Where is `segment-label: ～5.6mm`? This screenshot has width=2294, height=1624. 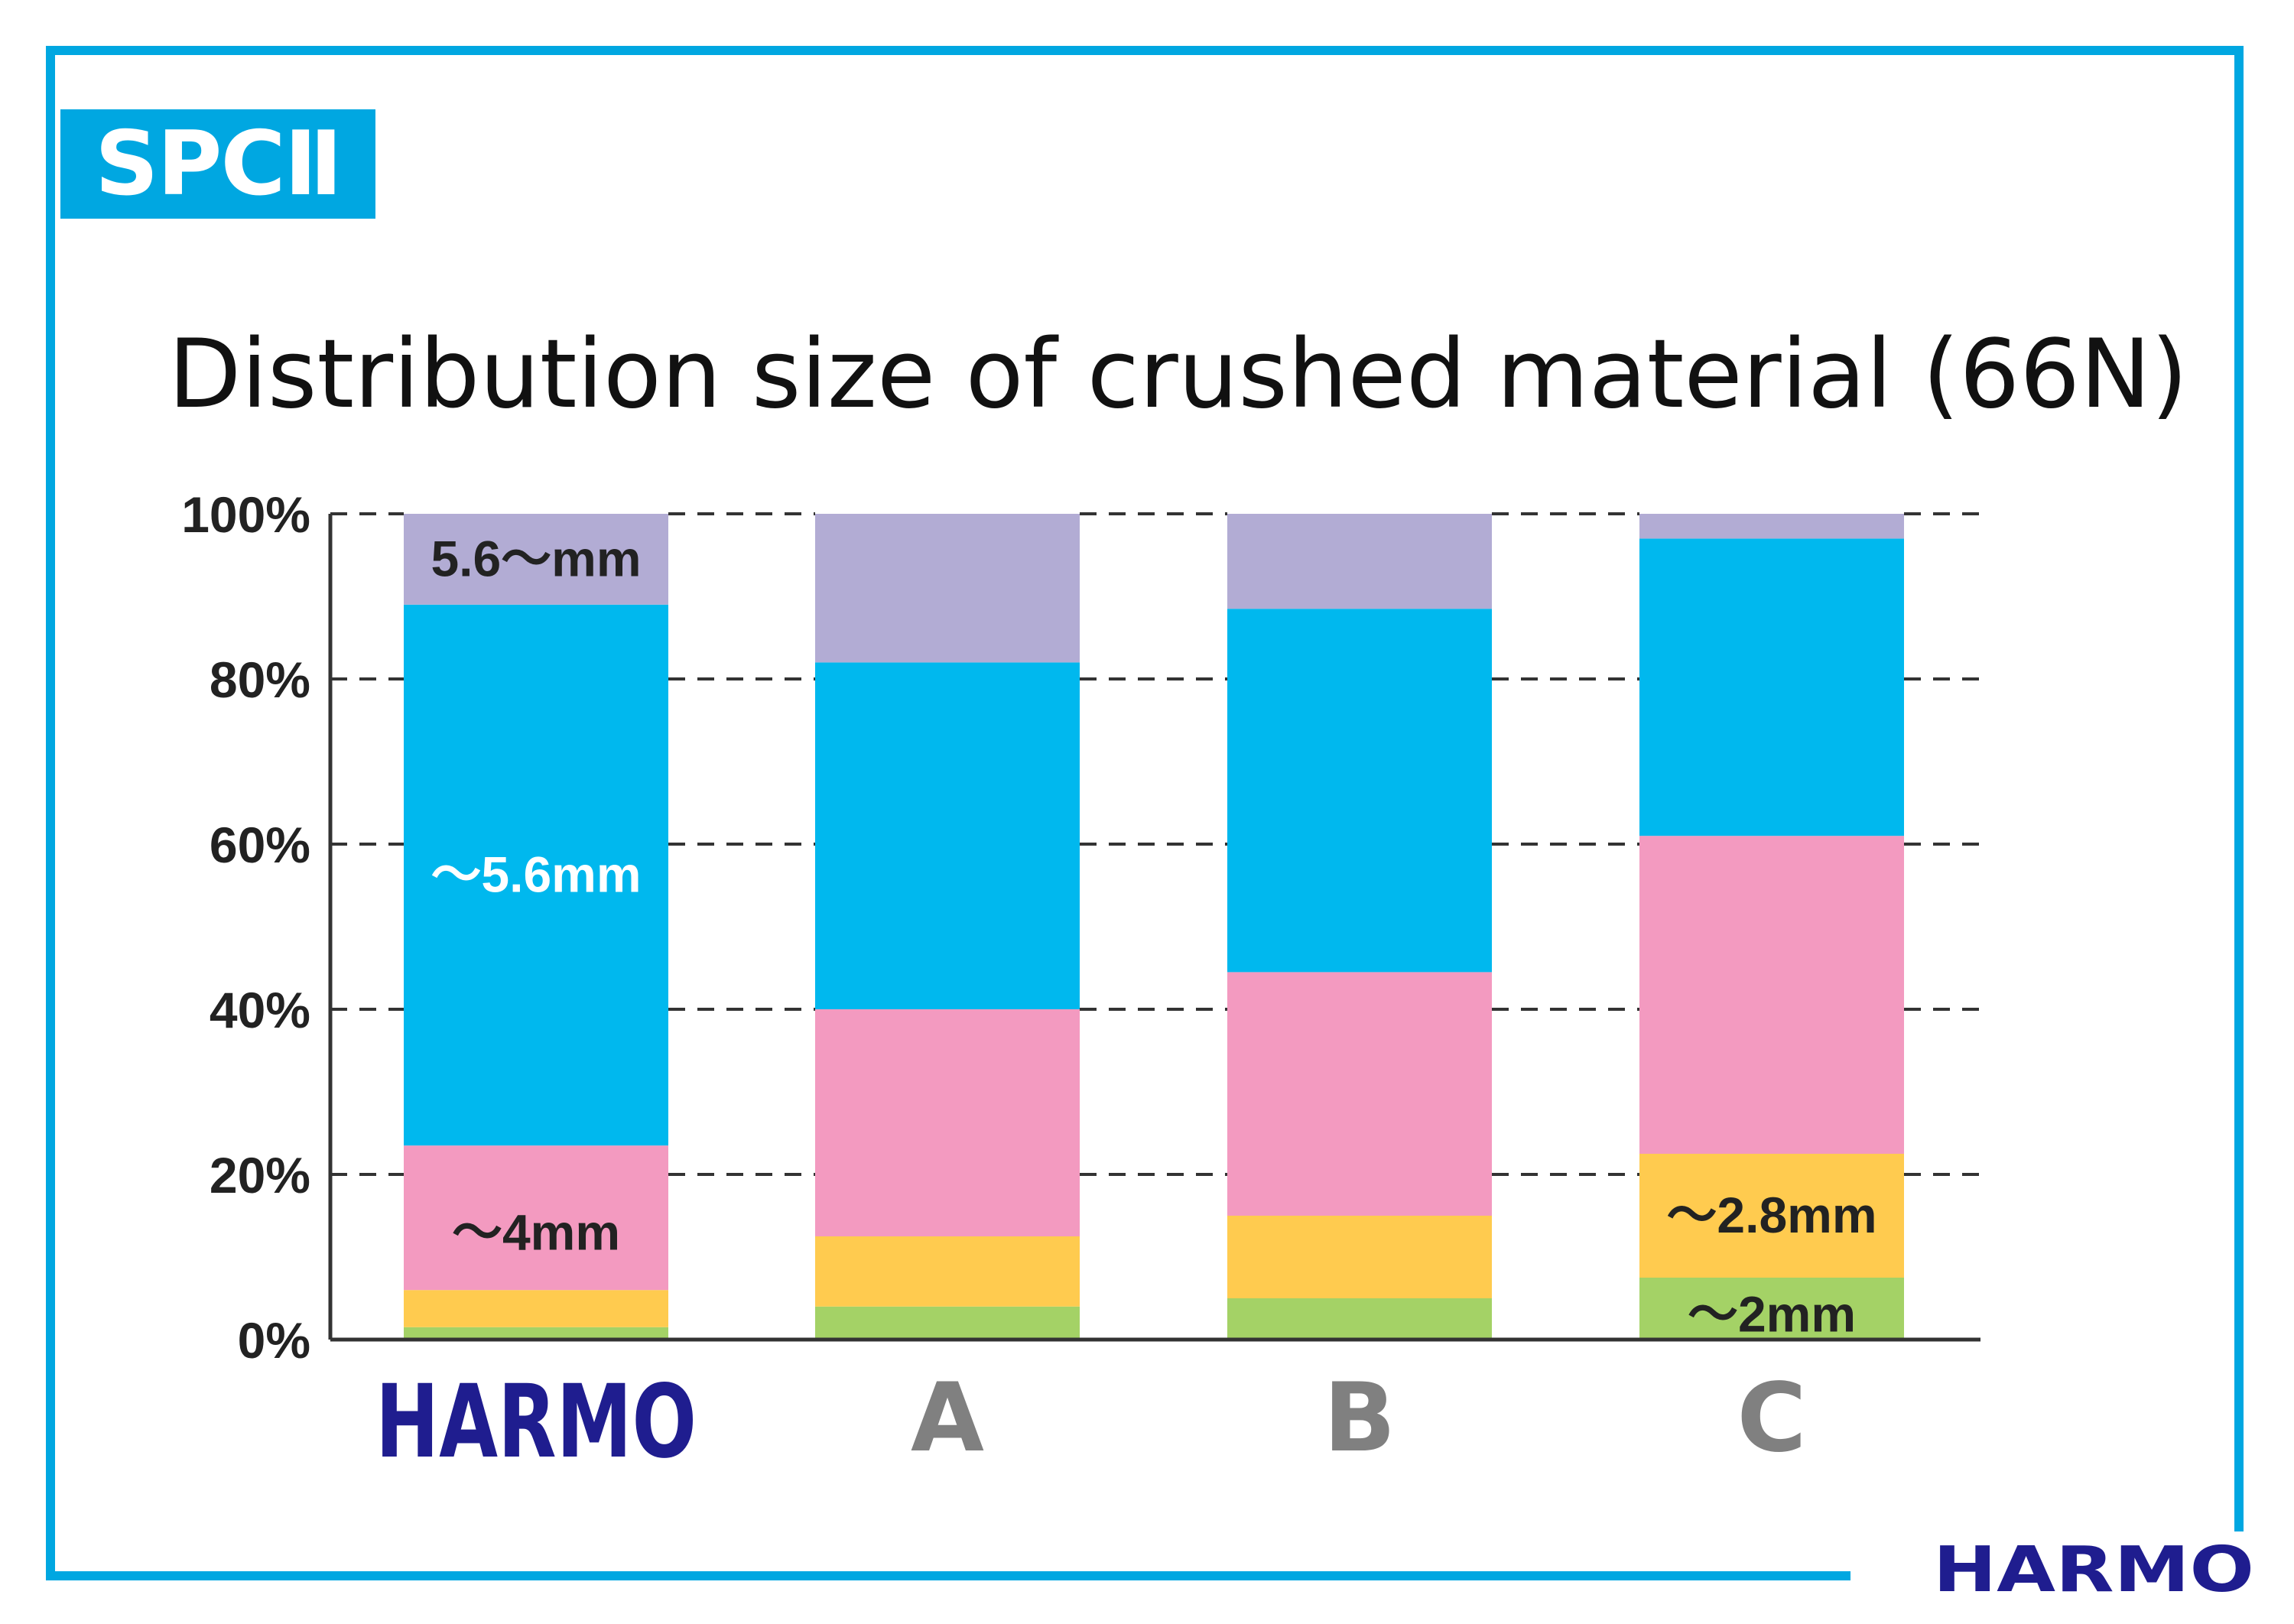
segment-label: ～5.6mm is located at coordinates (536, 874).